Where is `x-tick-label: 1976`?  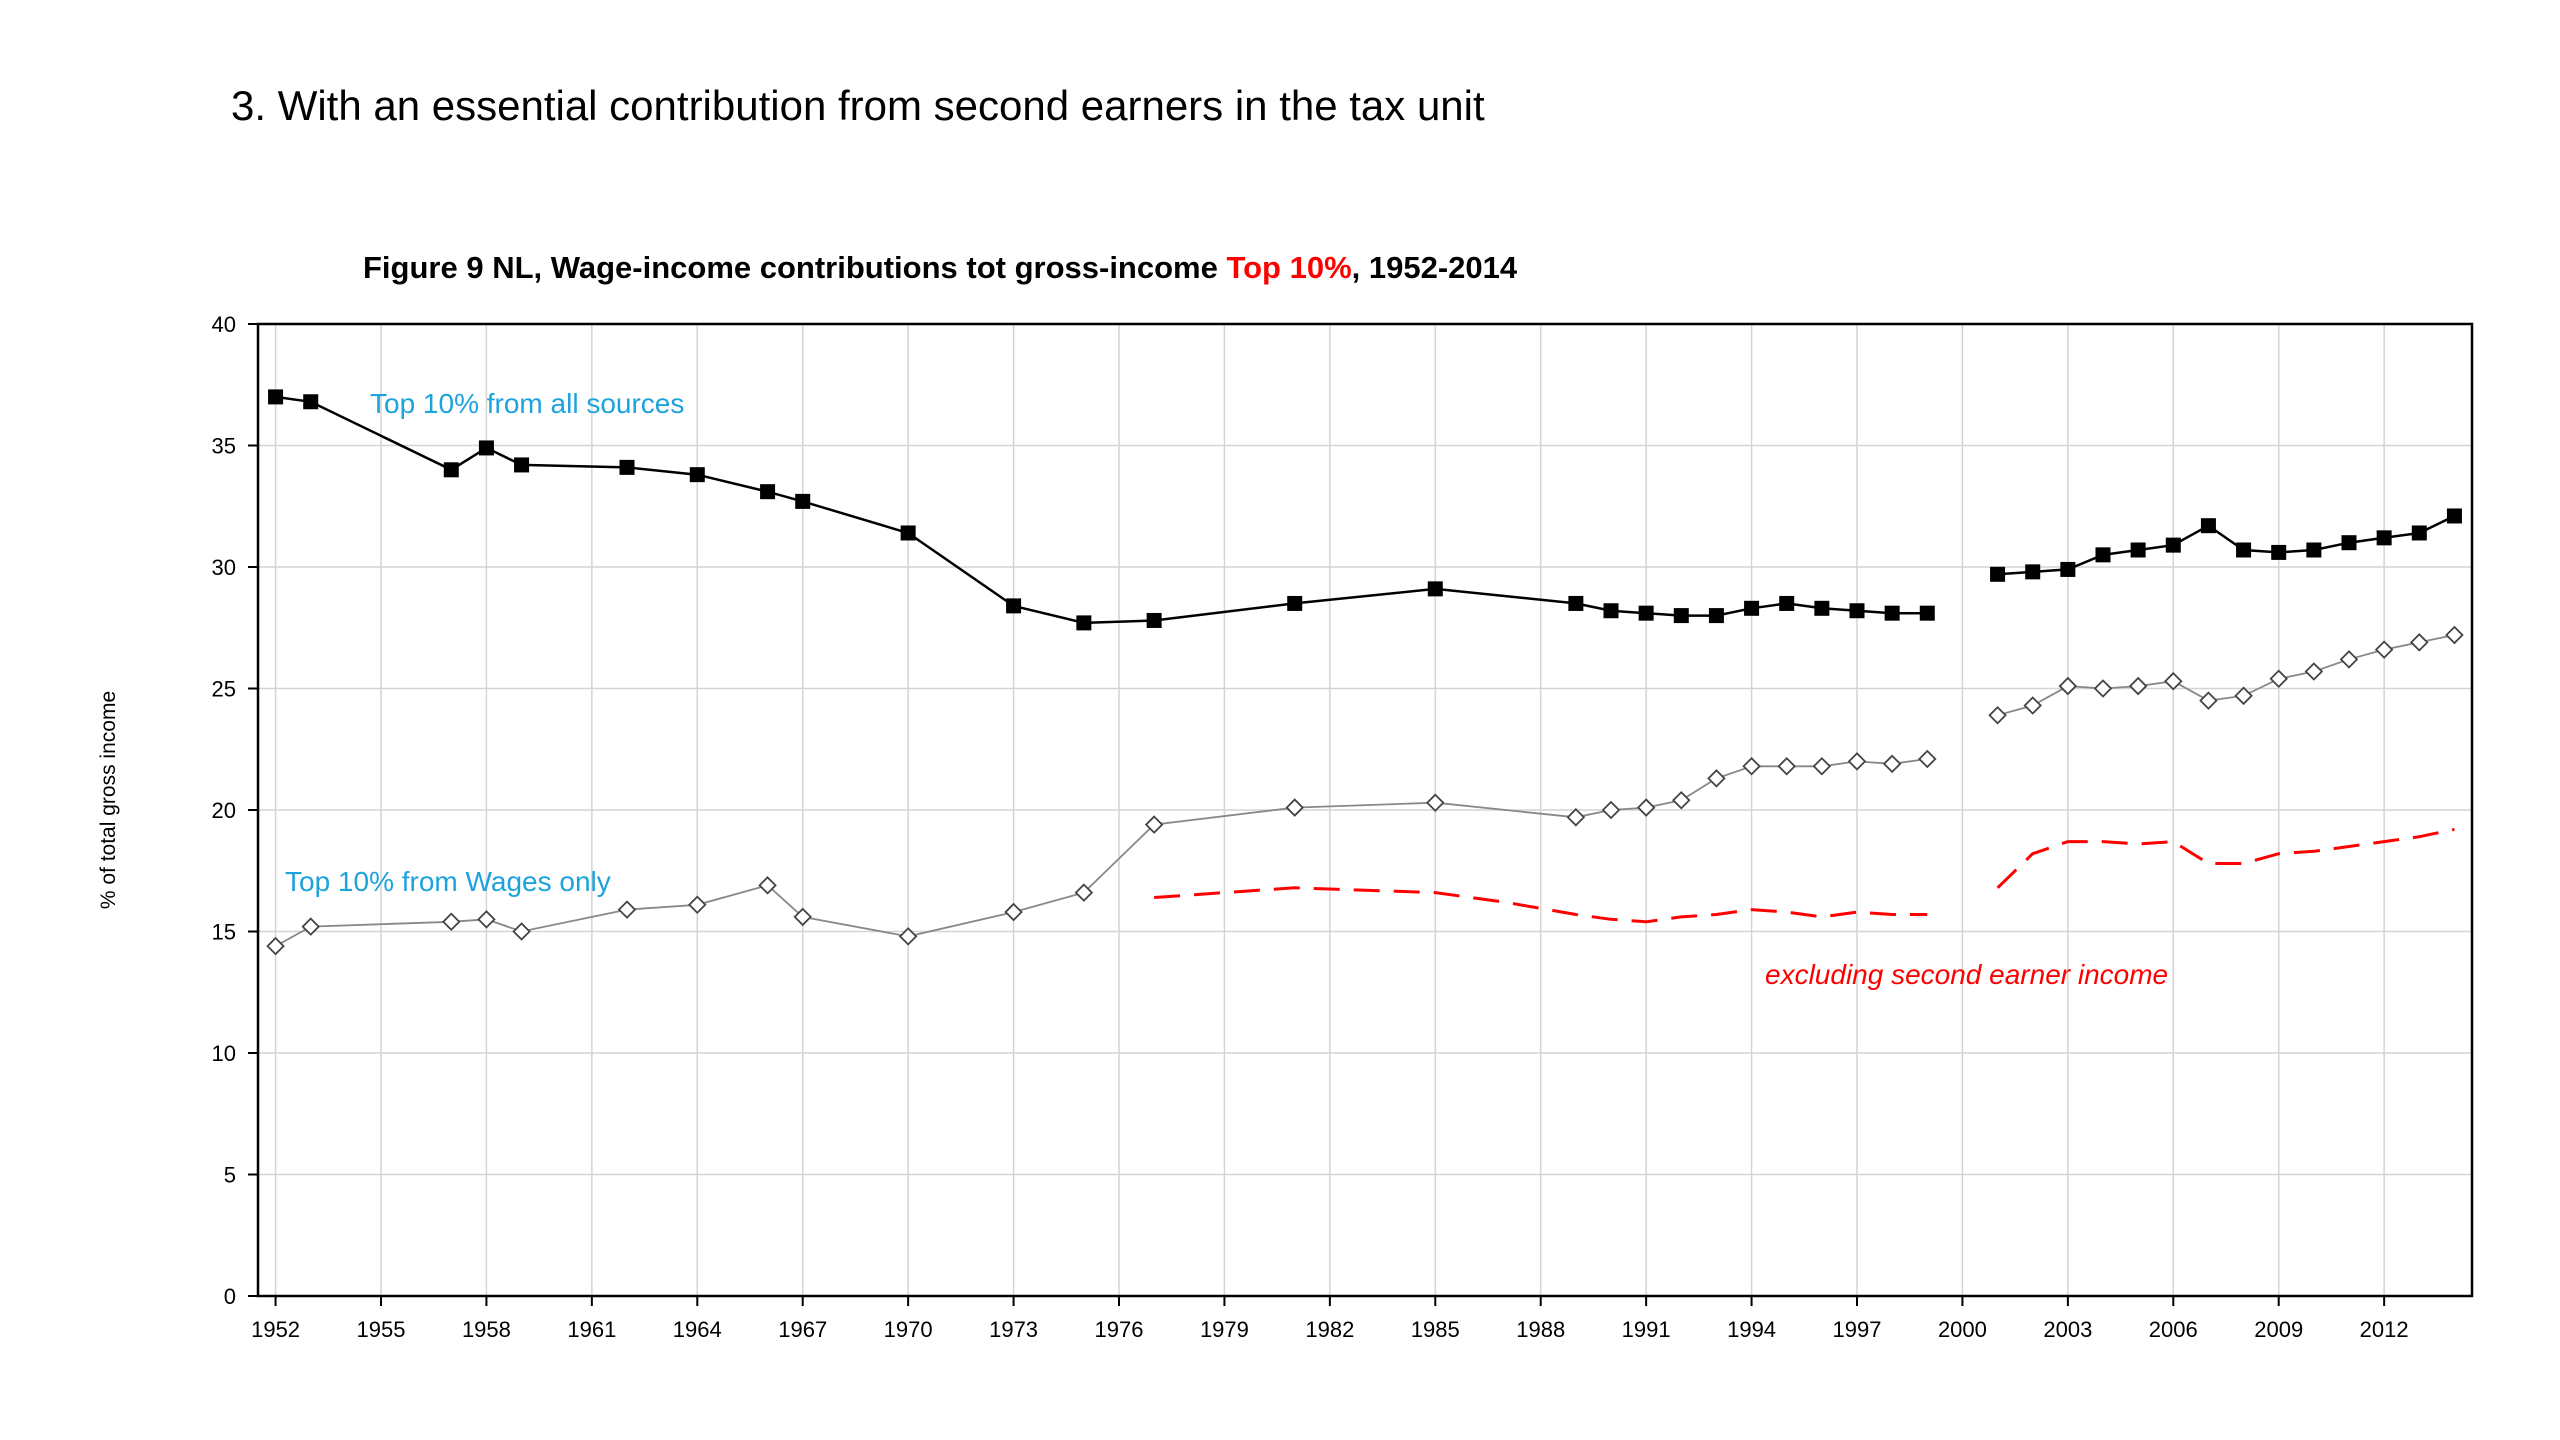
x-tick-label: 1976 is located at coordinates (1119, 1329).